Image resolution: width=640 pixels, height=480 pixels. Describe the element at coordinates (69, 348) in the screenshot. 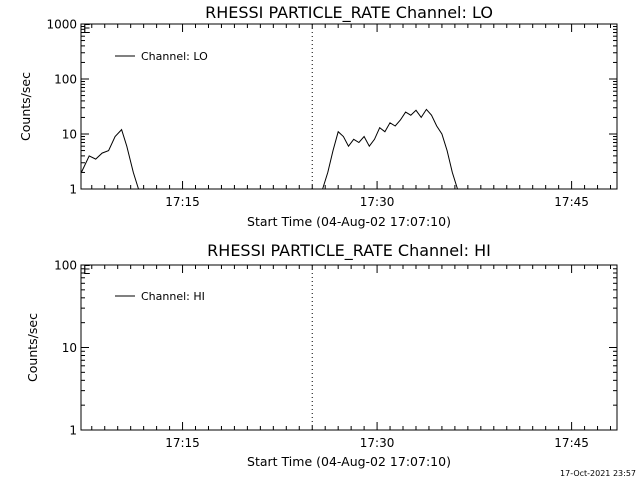

I see `chart2-ytick-label: 10` at that location.